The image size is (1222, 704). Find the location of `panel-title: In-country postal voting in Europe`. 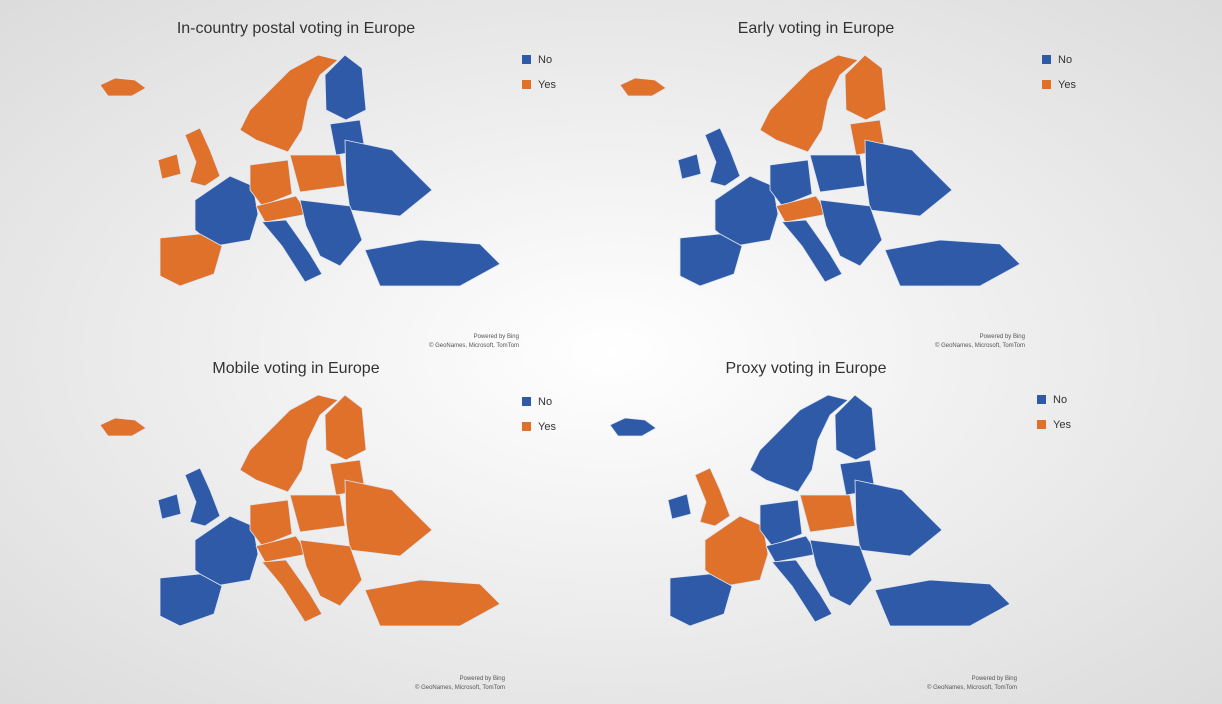

panel-title: In-country postal voting in Europe is located at coordinates (296, 28).